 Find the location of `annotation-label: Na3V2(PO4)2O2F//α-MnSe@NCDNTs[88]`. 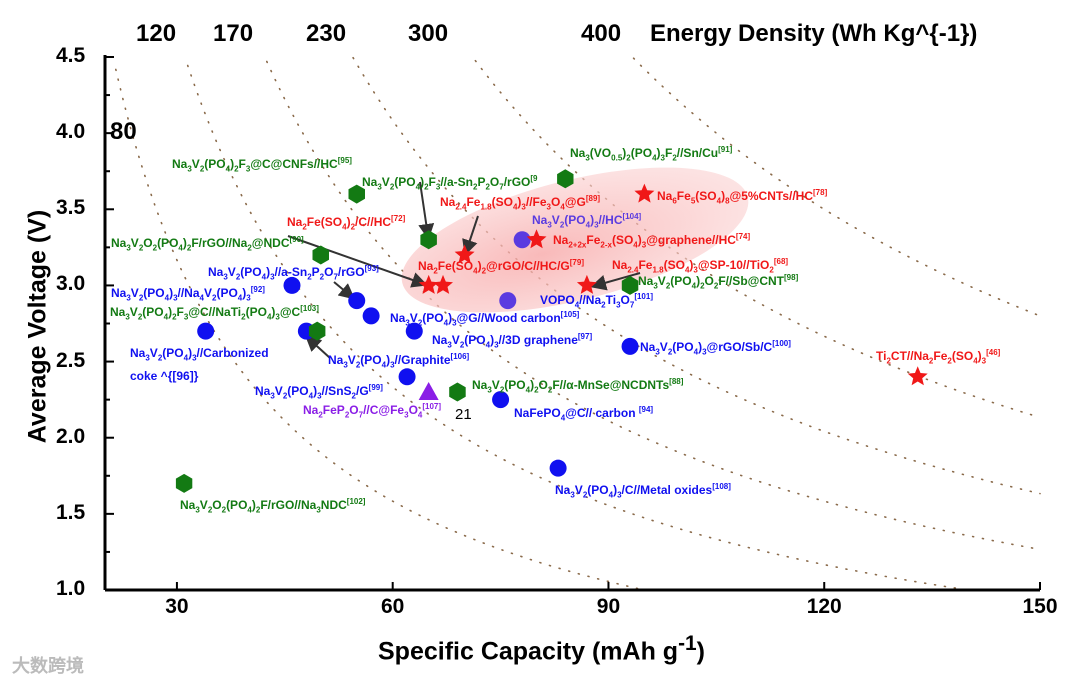

annotation-label: Na3V2(PO4)2O2F//α-MnSe@NCDNTs[88] is located at coordinates (578, 386).